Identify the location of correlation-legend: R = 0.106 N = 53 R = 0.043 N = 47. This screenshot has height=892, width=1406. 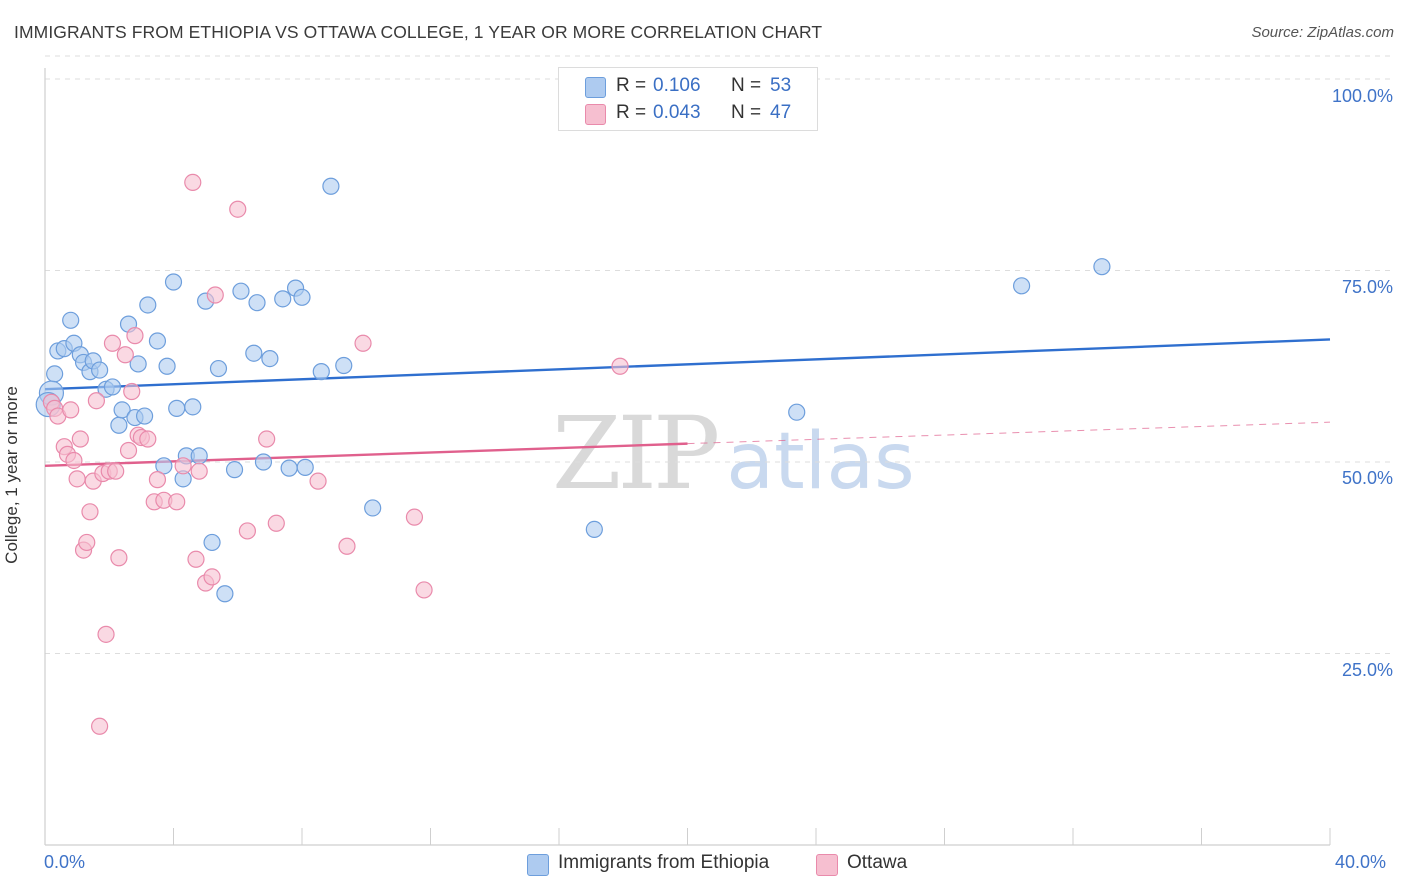
(688, 99).